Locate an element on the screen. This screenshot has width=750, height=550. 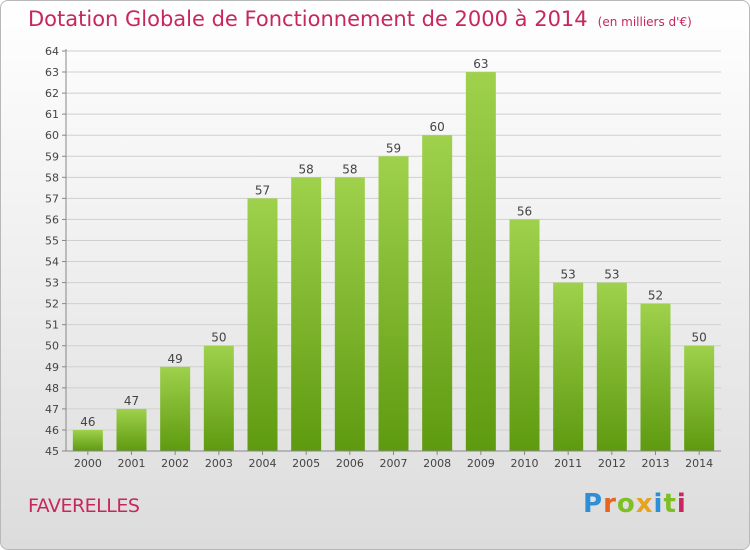
y-tick-label: 54 is located at coordinates (52, 262).